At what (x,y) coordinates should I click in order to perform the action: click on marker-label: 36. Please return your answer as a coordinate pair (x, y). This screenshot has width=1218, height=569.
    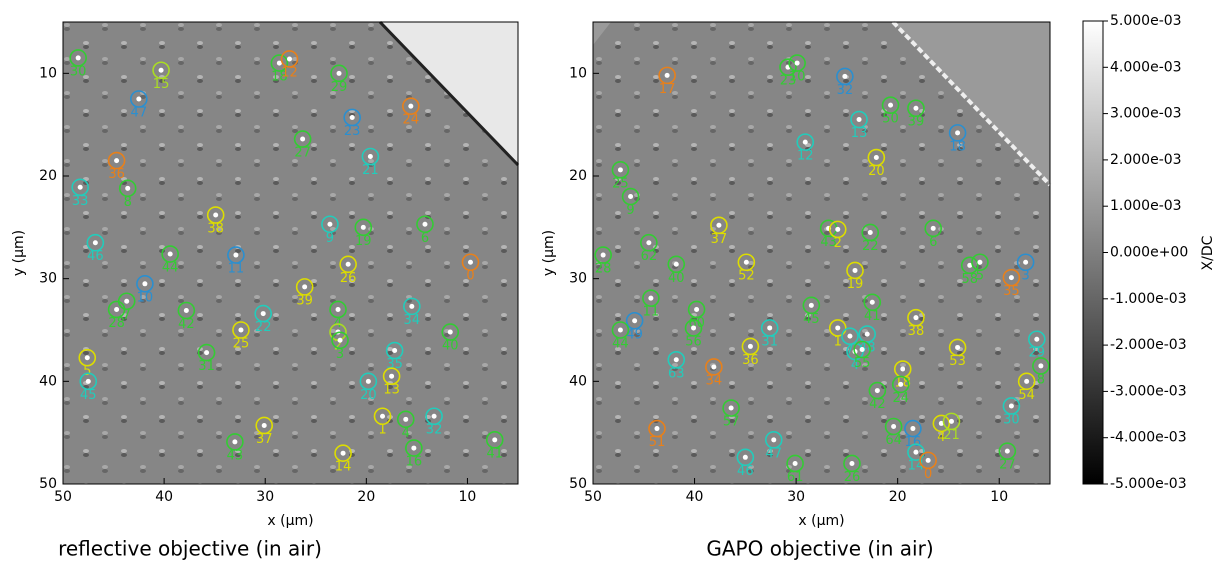
    Looking at the image, I should click on (750, 360).